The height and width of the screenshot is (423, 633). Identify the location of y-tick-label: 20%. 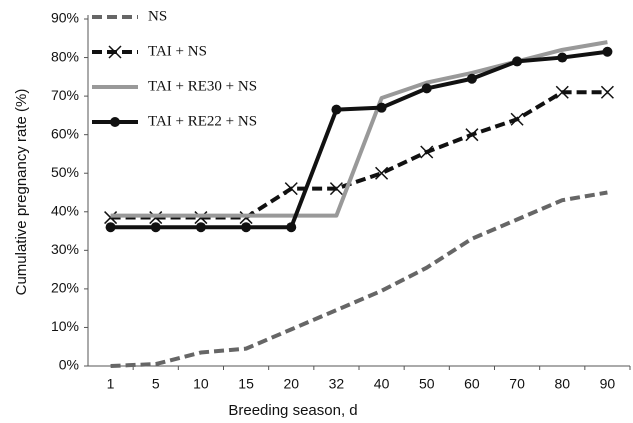
(65, 288).